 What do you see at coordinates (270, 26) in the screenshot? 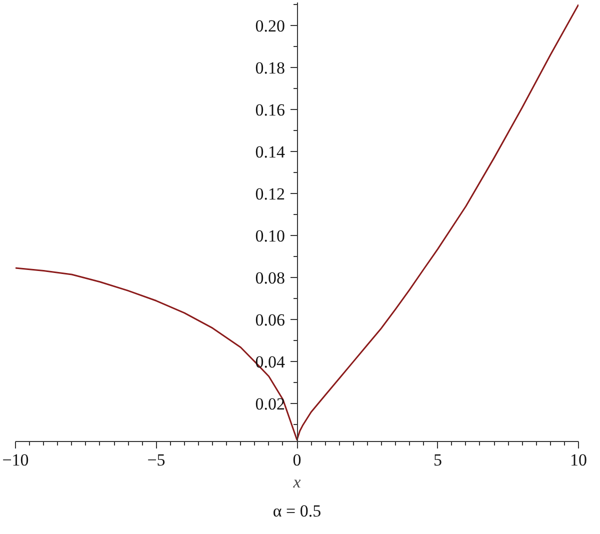
I see `y-tick-label: 0.20` at bounding box center [270, 26].